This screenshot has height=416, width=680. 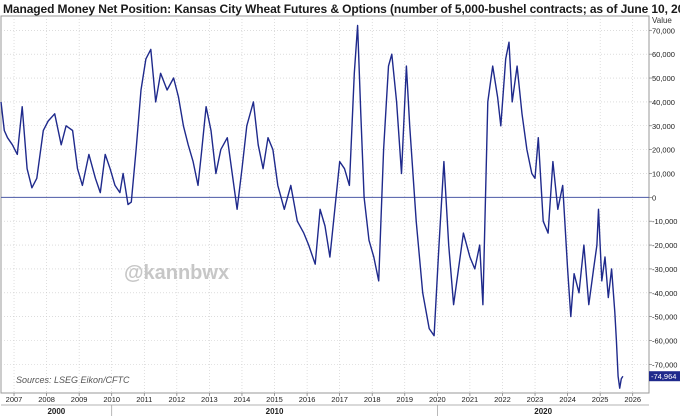 I want to click on last-value-label: -74,964, so click(x=663, y=376).